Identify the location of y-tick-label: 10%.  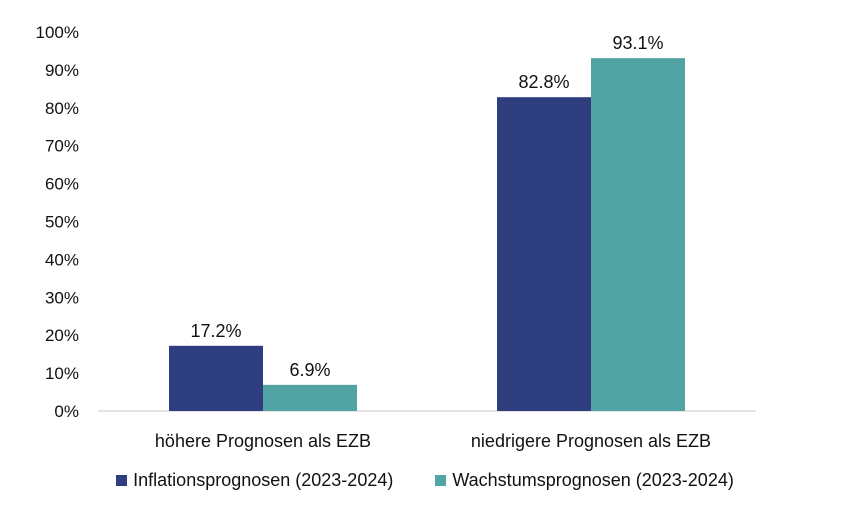
(62, 373).